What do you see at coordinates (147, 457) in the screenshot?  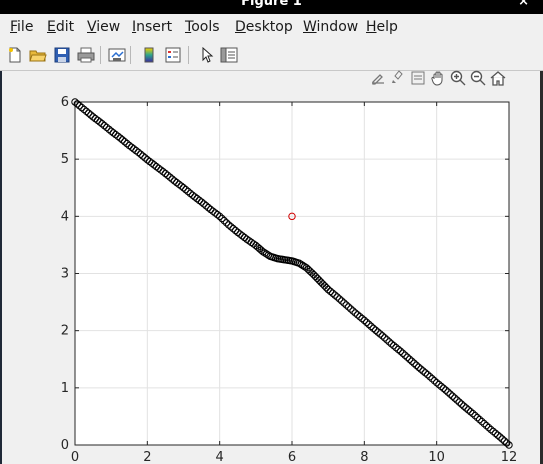 I see `x-tick-label: 2` at bounding box center [147, 457].